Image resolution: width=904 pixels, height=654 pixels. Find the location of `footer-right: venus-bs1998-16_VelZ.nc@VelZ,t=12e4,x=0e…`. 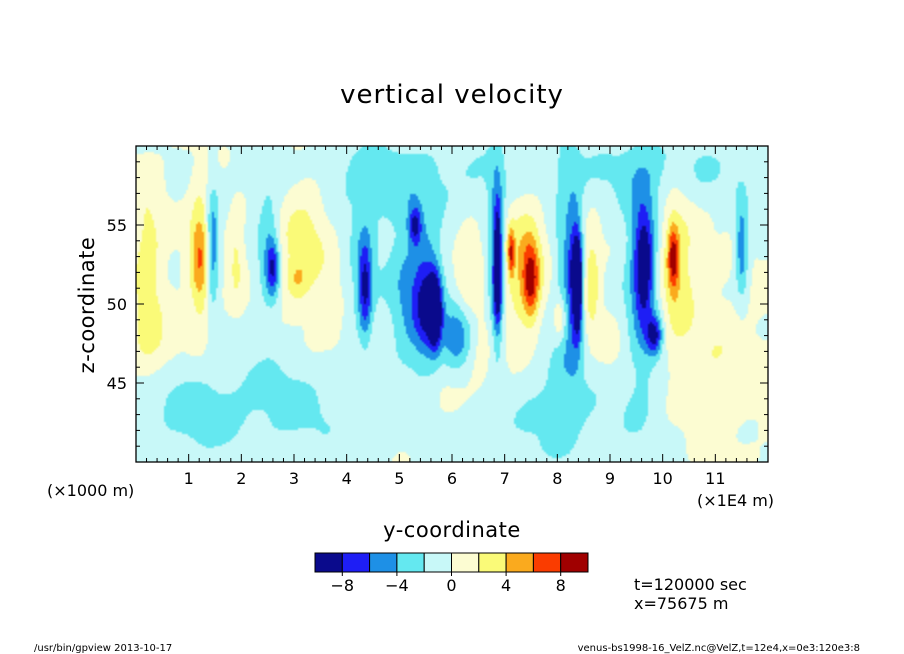

footer-right: venus-bs1998-16_VelZ.nc@VelZ,t=12e4,x=0e… is located at coordinates (719, 648).